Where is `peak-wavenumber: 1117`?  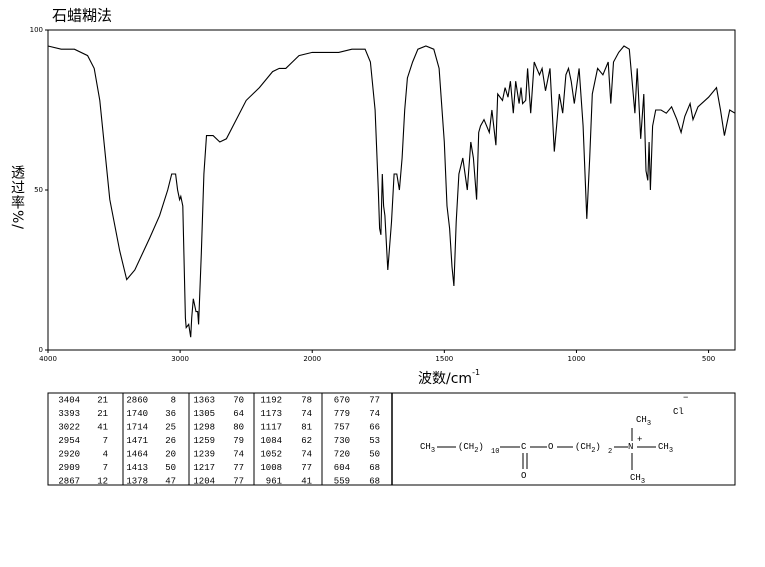 peak-wavenumber: 1117 is located at coordinates (271, 427).